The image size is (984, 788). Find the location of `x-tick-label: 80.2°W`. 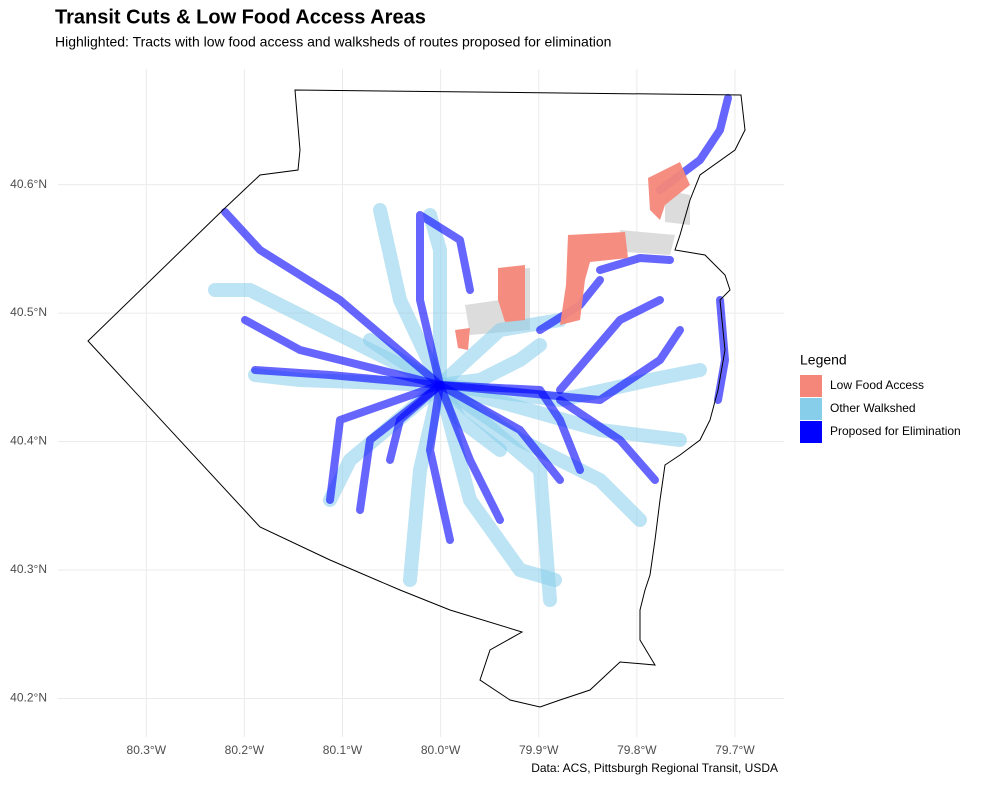

x-tick-label: 80.2°W is located at coordinates (245, 750).